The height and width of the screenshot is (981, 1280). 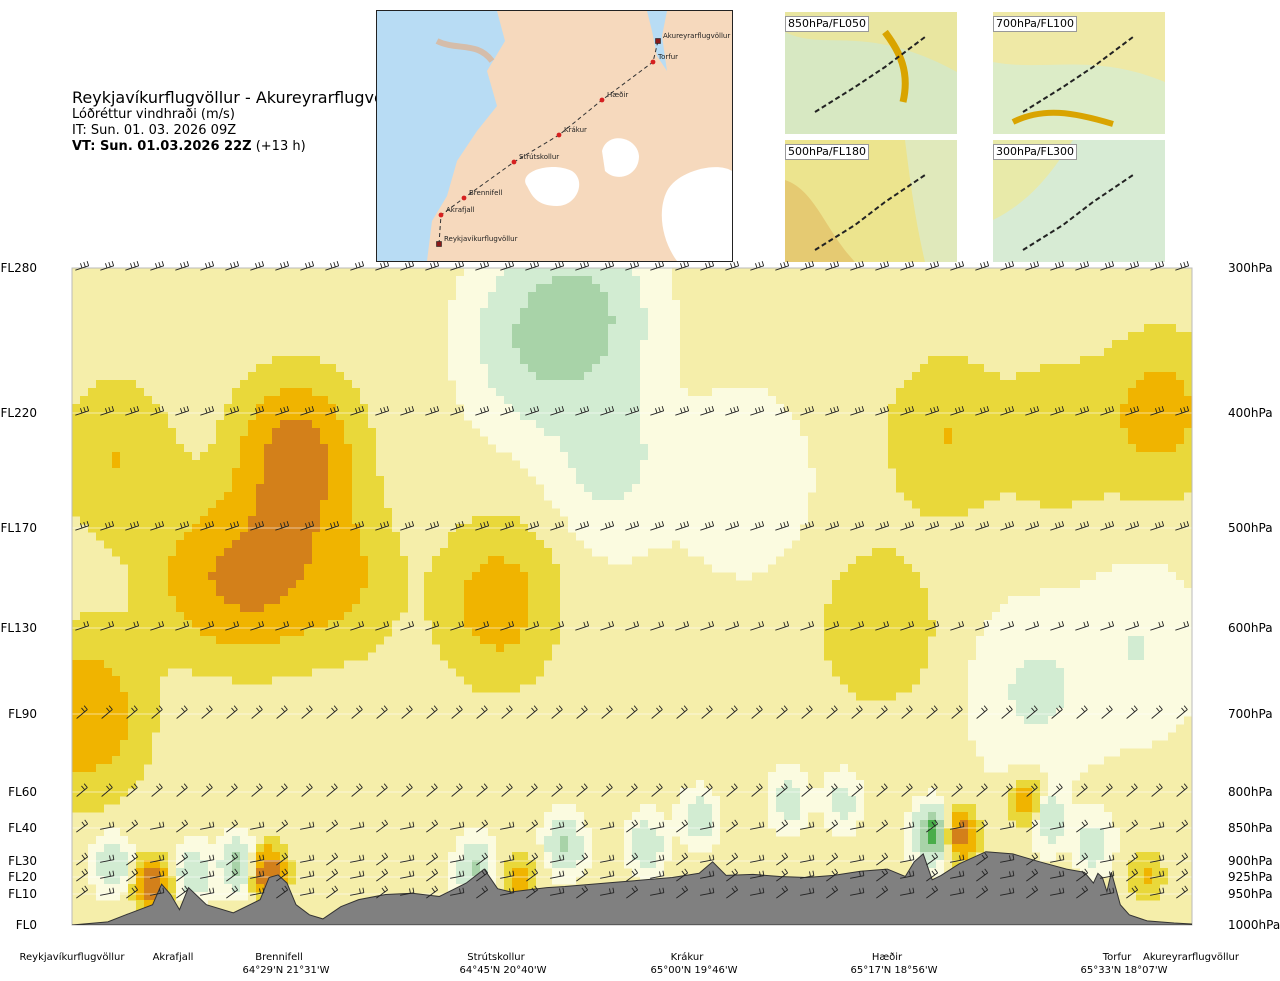 I want to click on y-left-tick: FL220, so click(x=19, y=413).